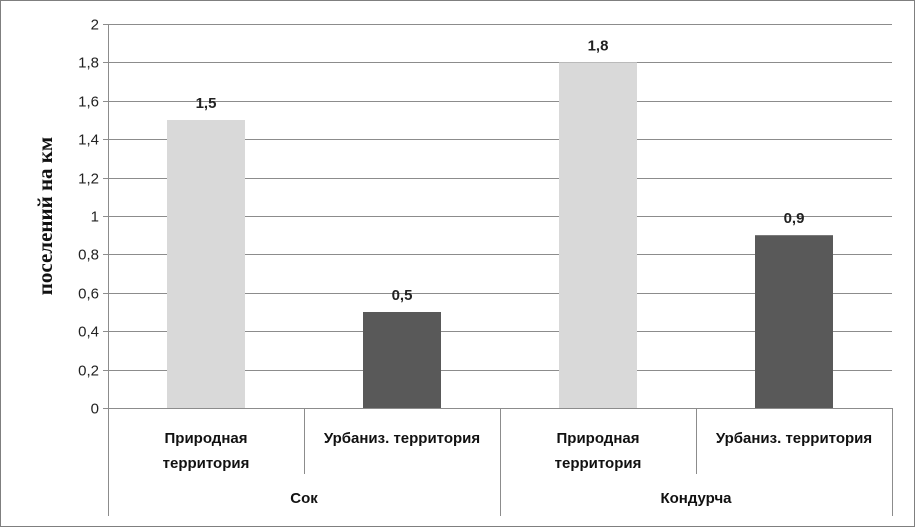  I want to click on y-tick-label: 0,6, so click(88, 294).